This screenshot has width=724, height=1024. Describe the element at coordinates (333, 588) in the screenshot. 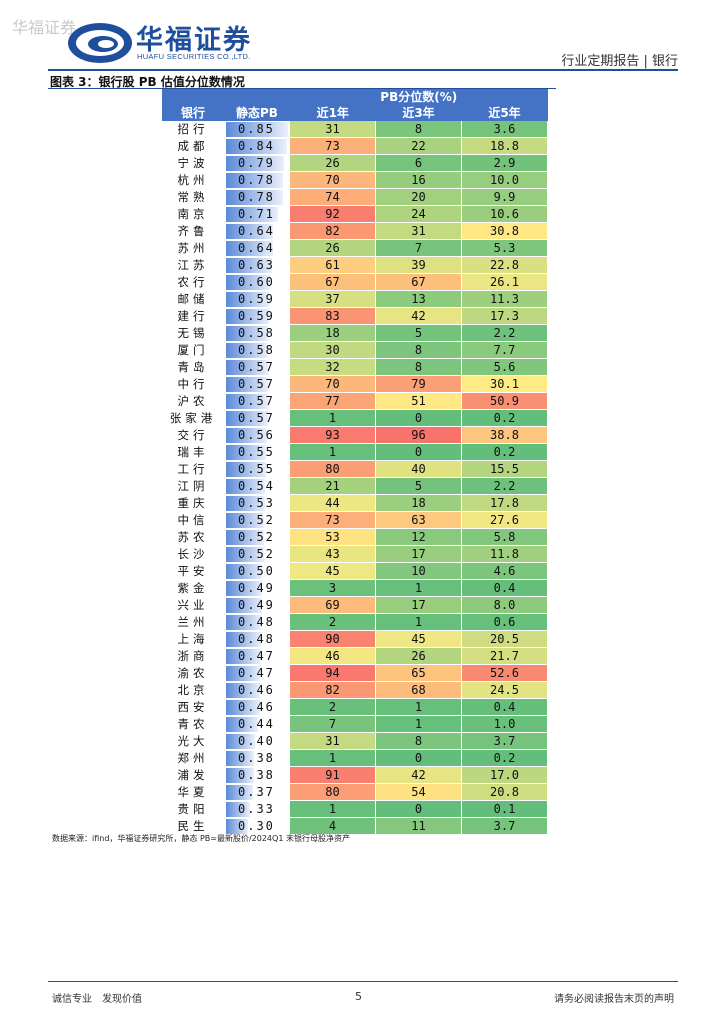

I see `percentile-y1: 3` at that location.